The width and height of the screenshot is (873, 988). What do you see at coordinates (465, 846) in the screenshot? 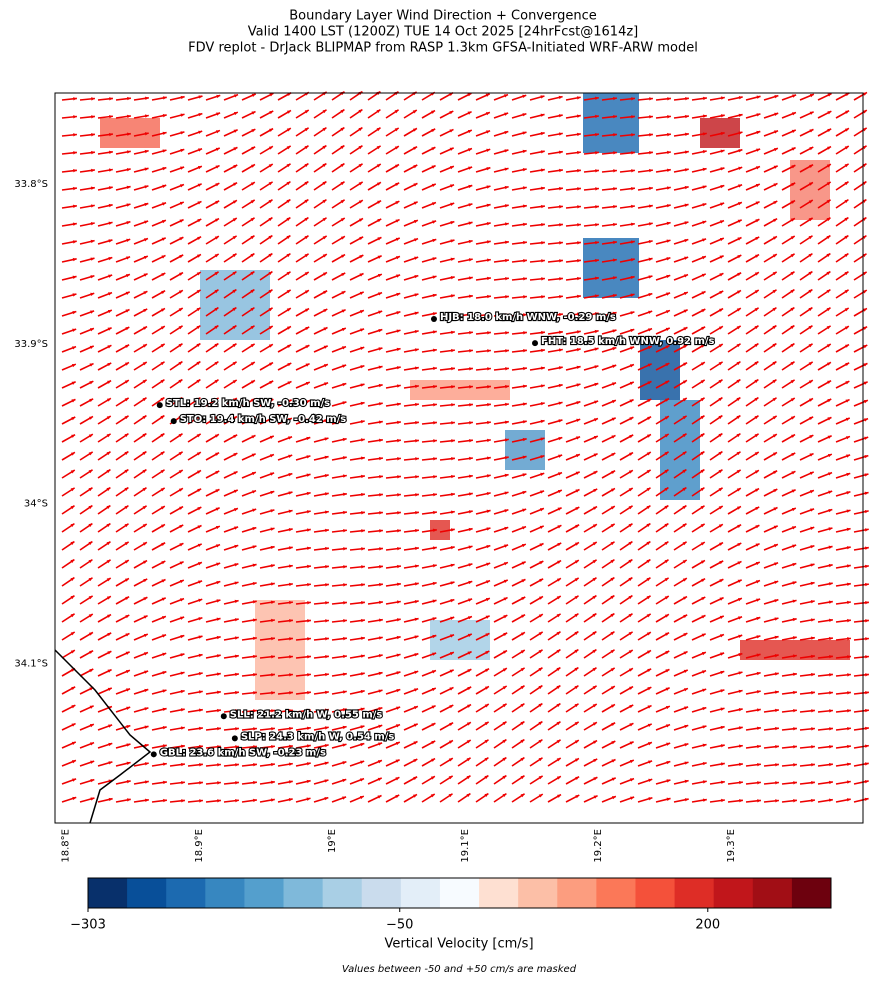
I see `lon-tick-label: 19.1°E` at bounding box center [465, 846].